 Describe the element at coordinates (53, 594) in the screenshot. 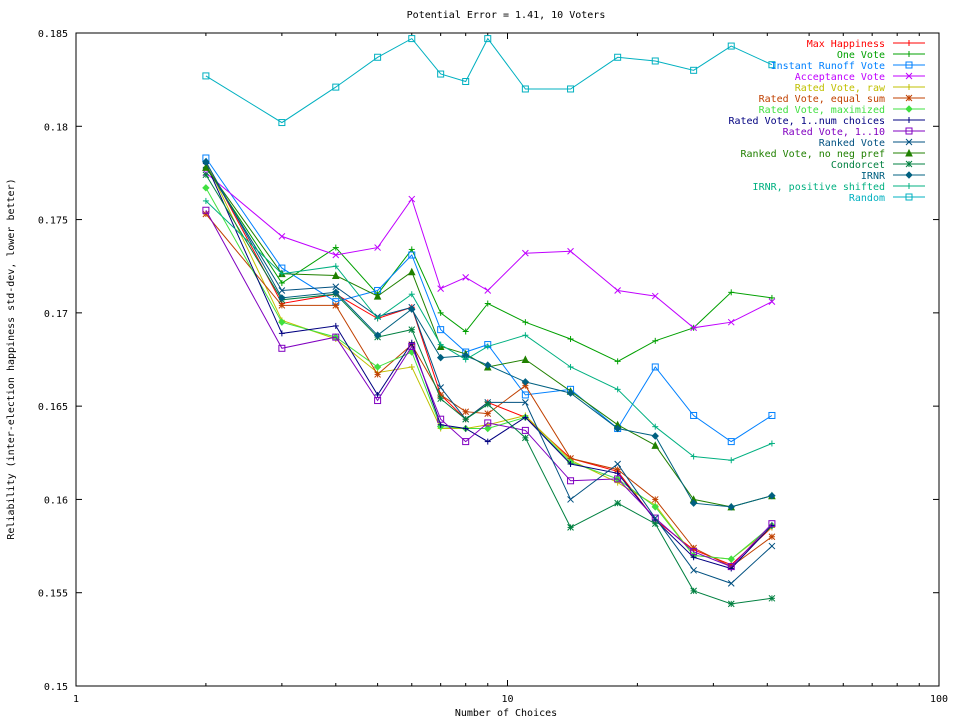

I see `y-tick-label: 0.155` at that location.